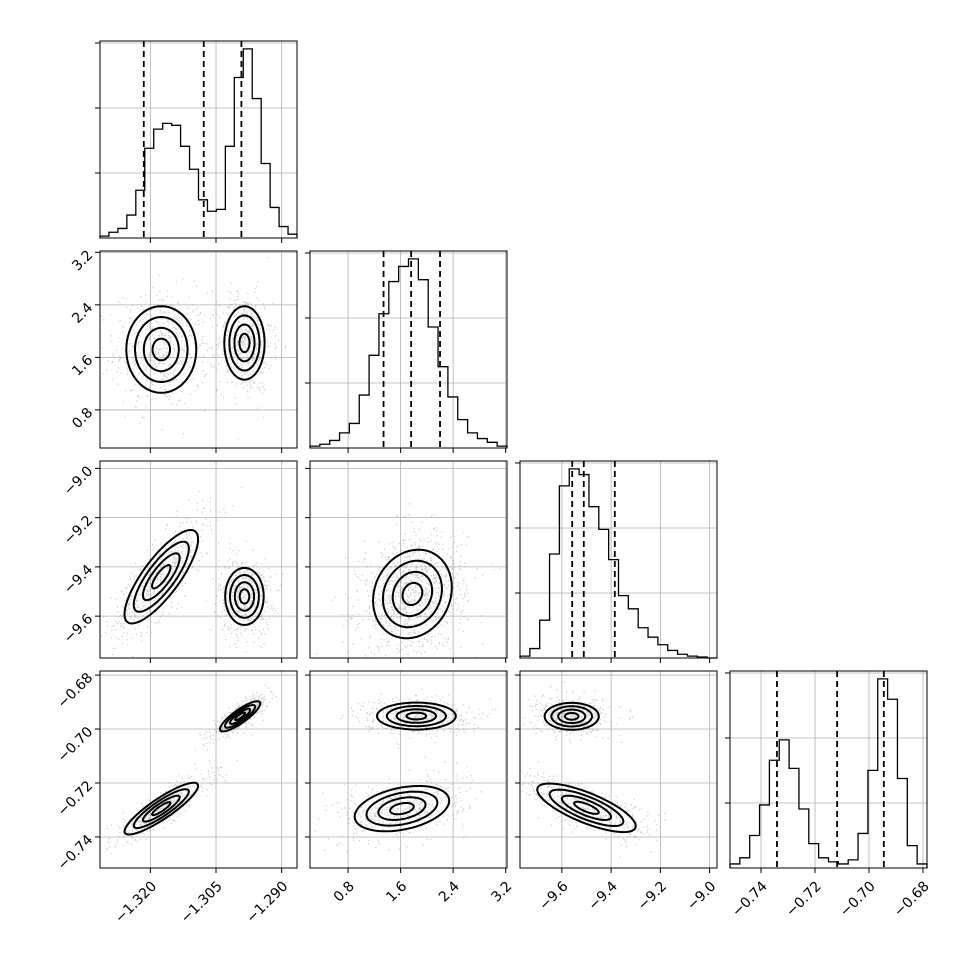 The height and width of the screenshot is (970, 970). Describe the element at coordinates (449, 891) in the screenshot. I see `x-tick-label: 2.4` at that location.